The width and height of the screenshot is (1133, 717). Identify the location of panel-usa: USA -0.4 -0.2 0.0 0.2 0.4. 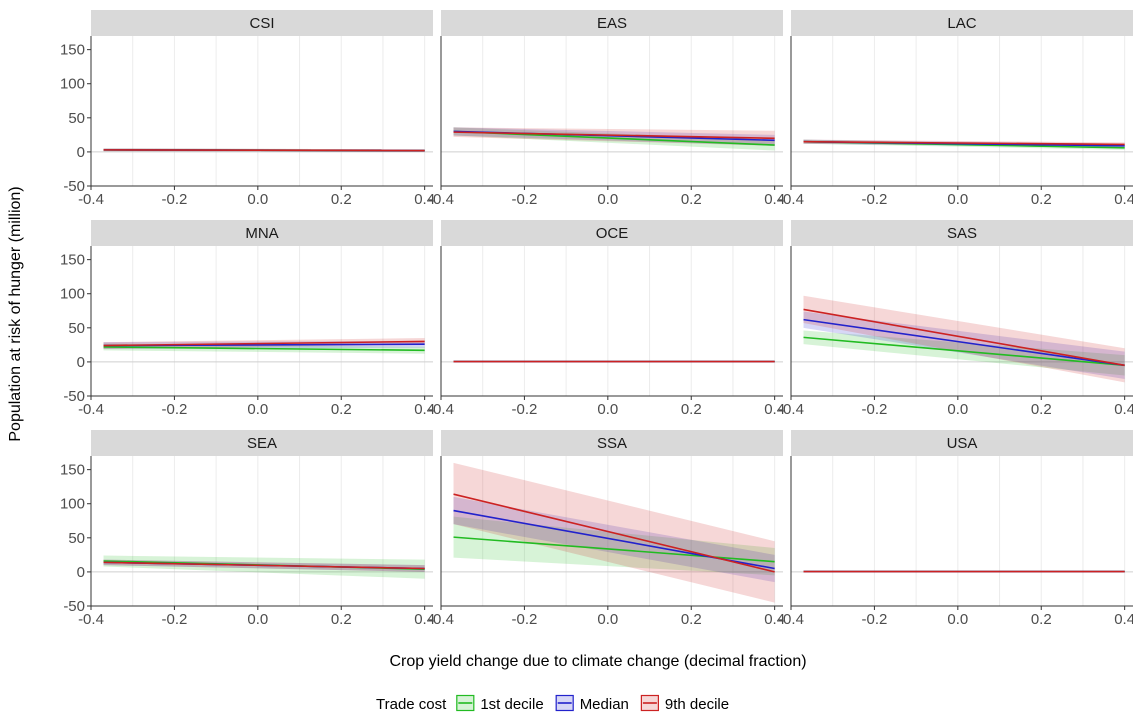
(955, 529).